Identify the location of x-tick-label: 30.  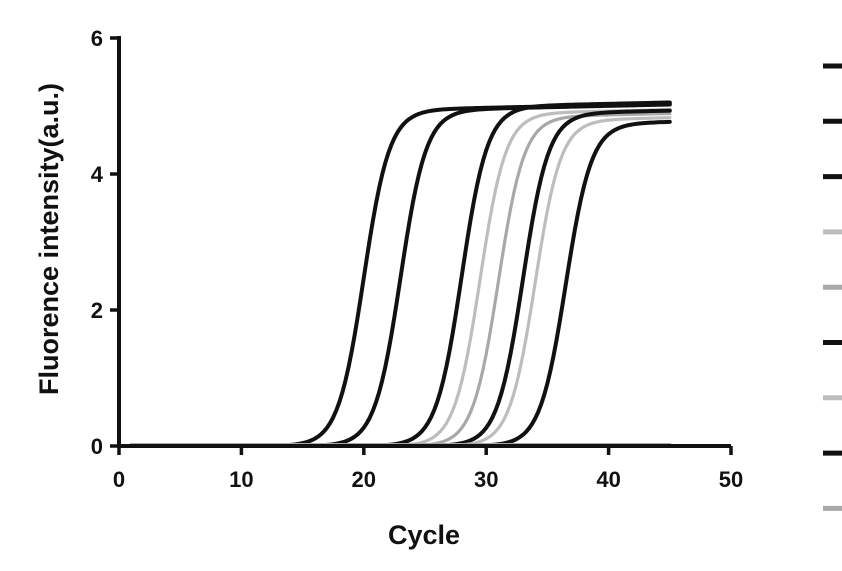
(486, 479).